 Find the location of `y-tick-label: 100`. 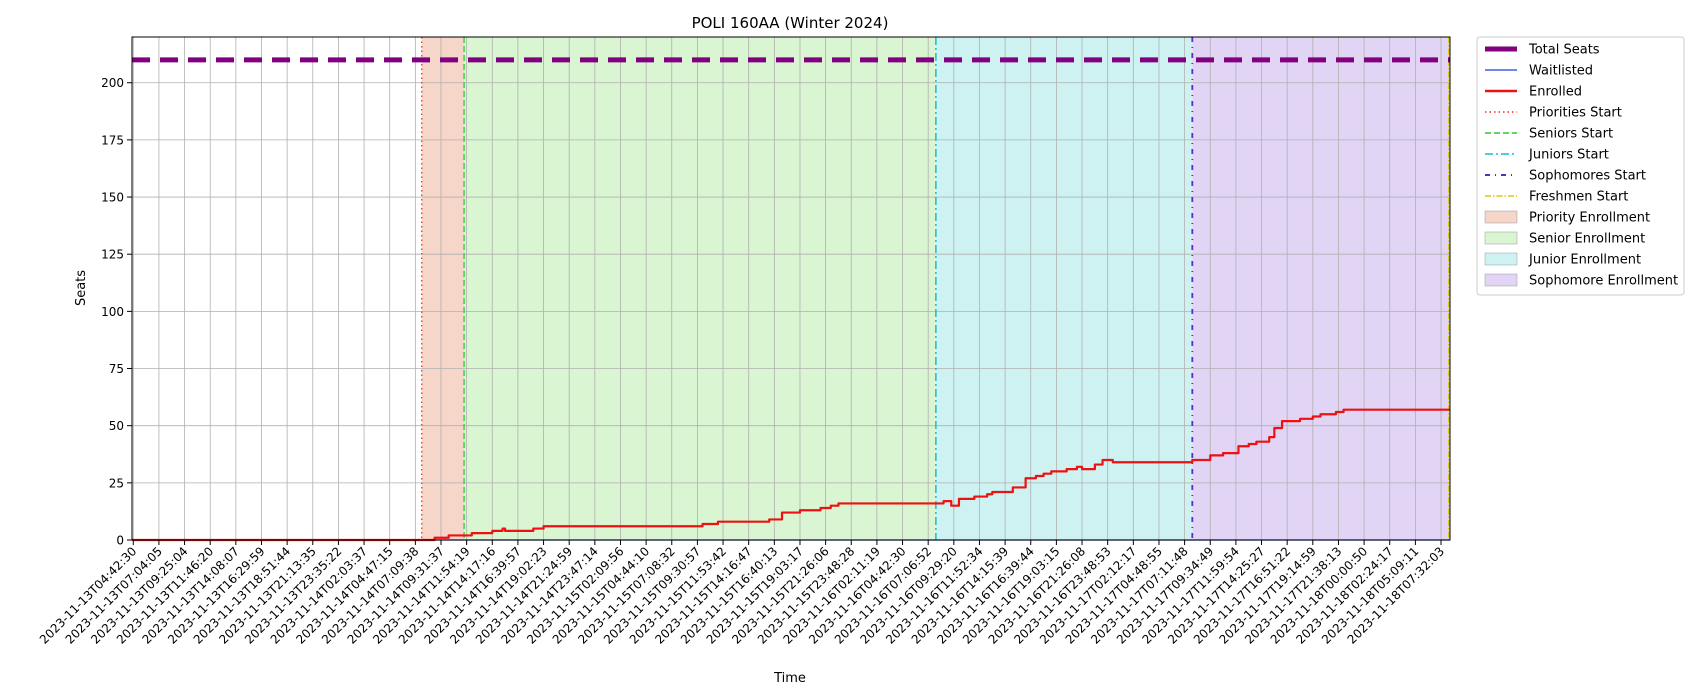

y-tick-label: 100 is located at coordinates (112, 312).